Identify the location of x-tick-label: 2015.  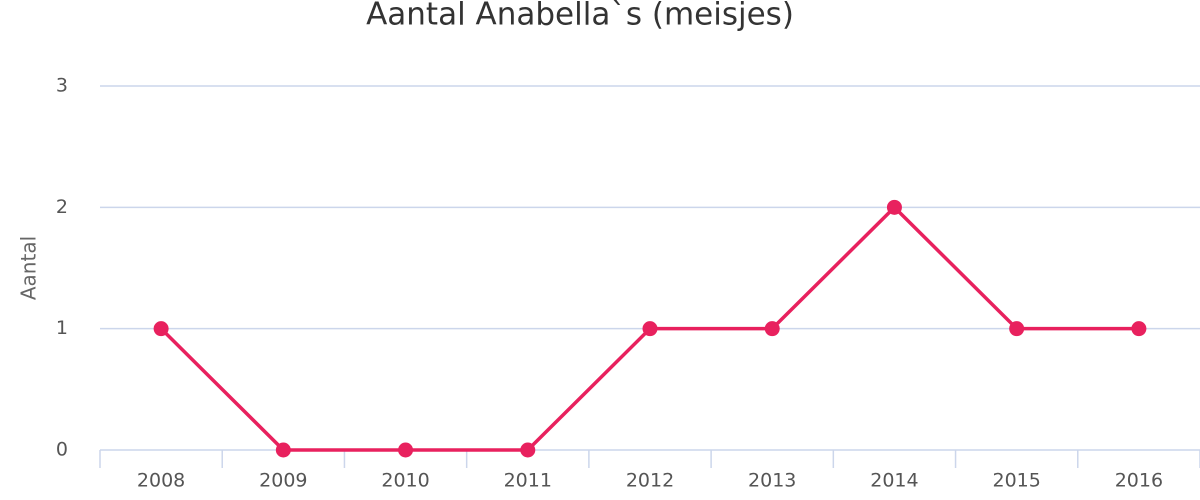
(1016, 481).